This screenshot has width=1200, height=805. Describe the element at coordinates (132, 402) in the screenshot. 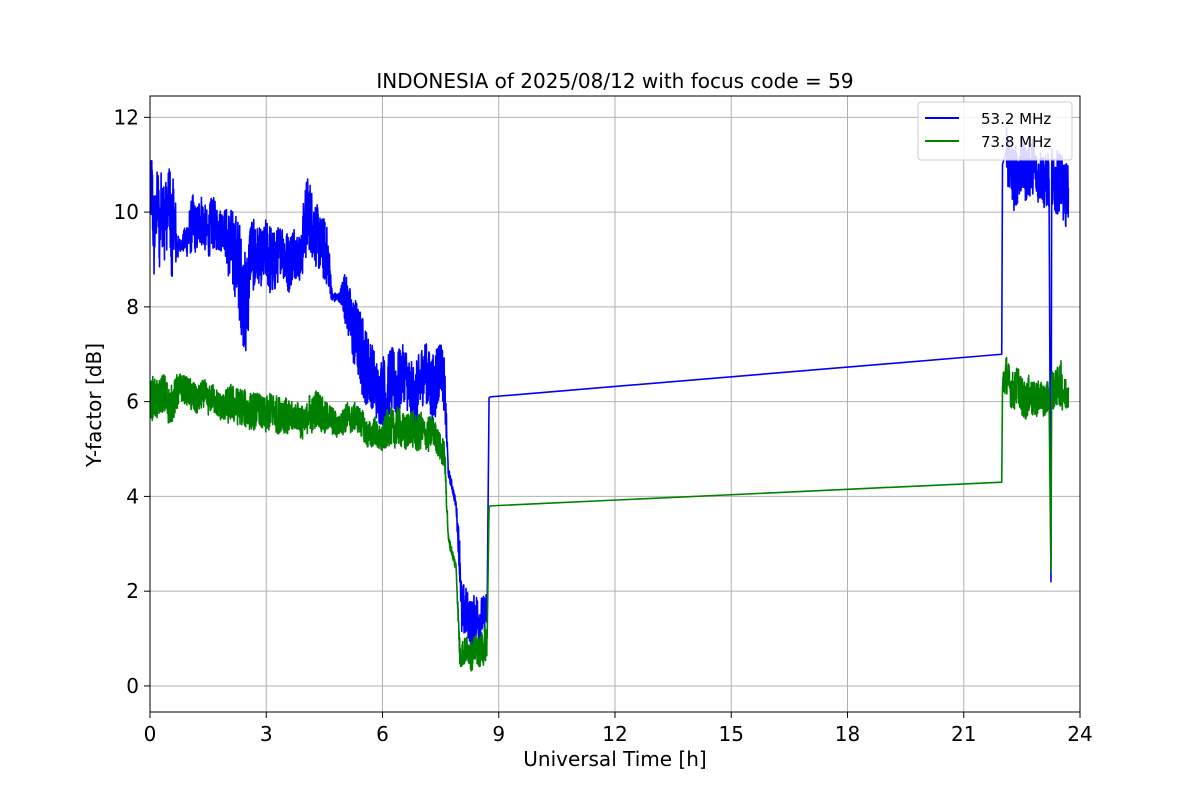

I see `y-tick-label: 6` at that location.